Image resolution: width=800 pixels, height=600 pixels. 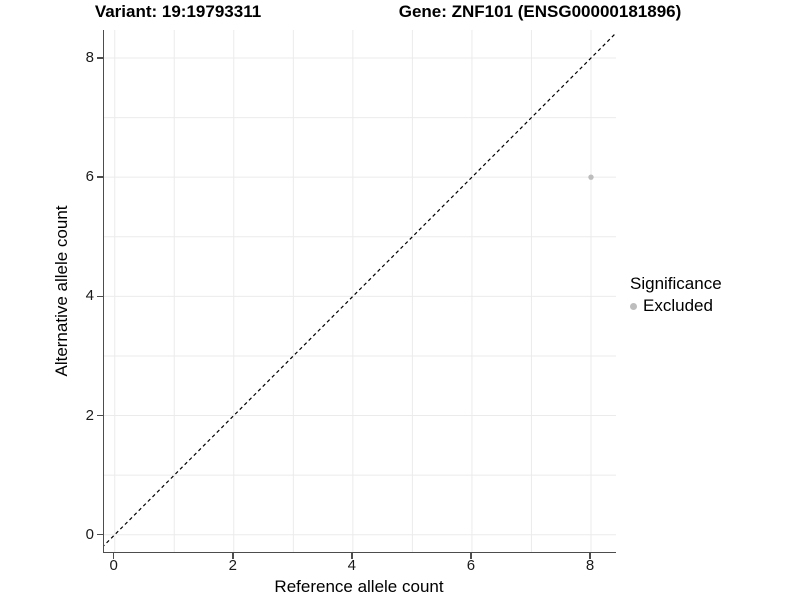 I want to click on gene-title: Gene: ZNF101 (ENSG00000181896), so click(x=540, y=11).